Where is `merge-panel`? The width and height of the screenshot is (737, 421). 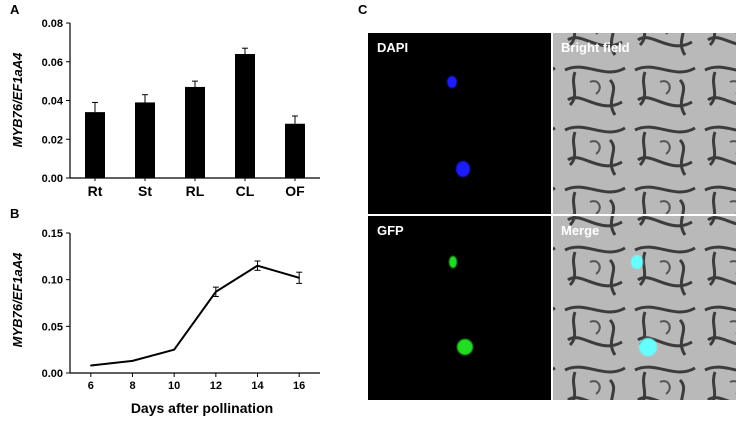 merge-panel is located at coordinates (644, 308).